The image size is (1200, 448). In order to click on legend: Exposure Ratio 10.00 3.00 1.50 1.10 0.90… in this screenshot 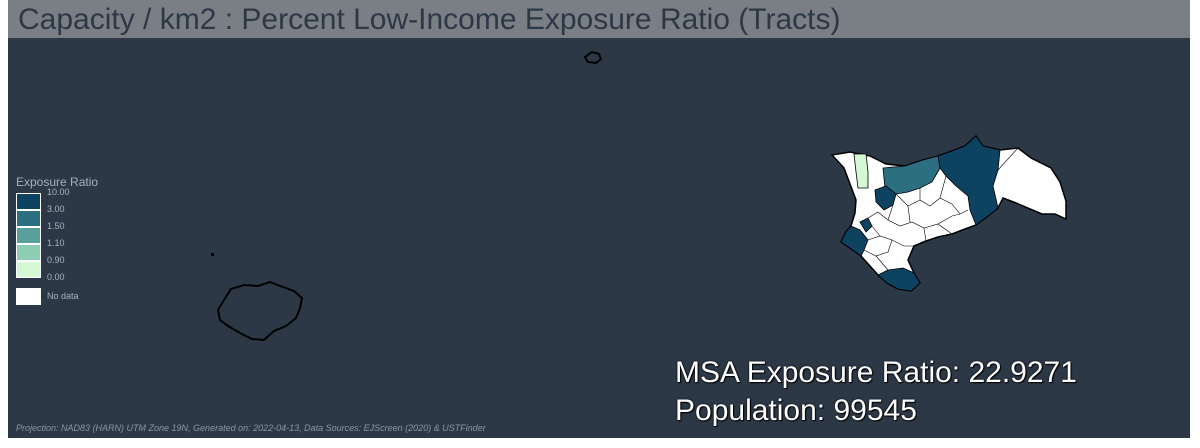, I will do `click(71, 239)`.